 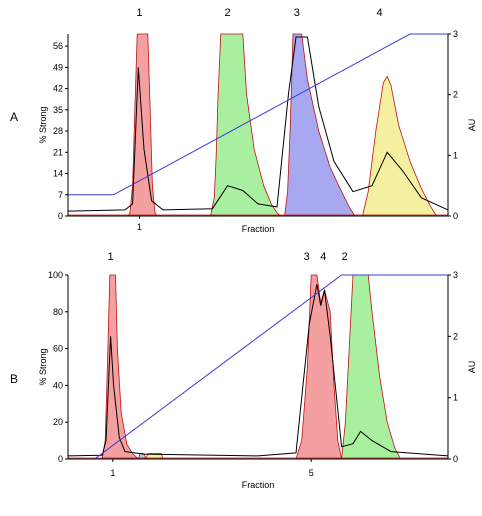 I want to click on panel-b-y-tick-label: 0, so click(x=60, y=459).